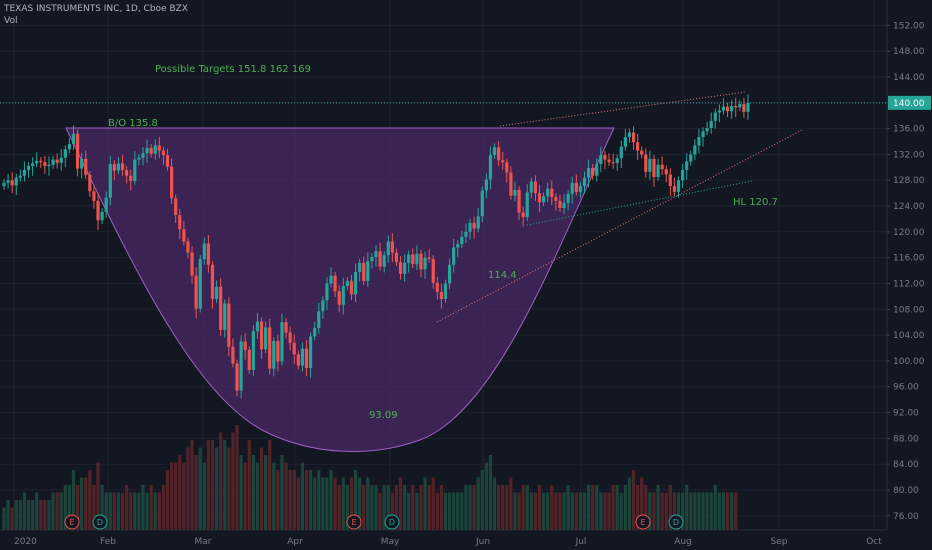 This screenshot has width=932, height=550. I want to click on higher-low-trendline, so click(639, 203).